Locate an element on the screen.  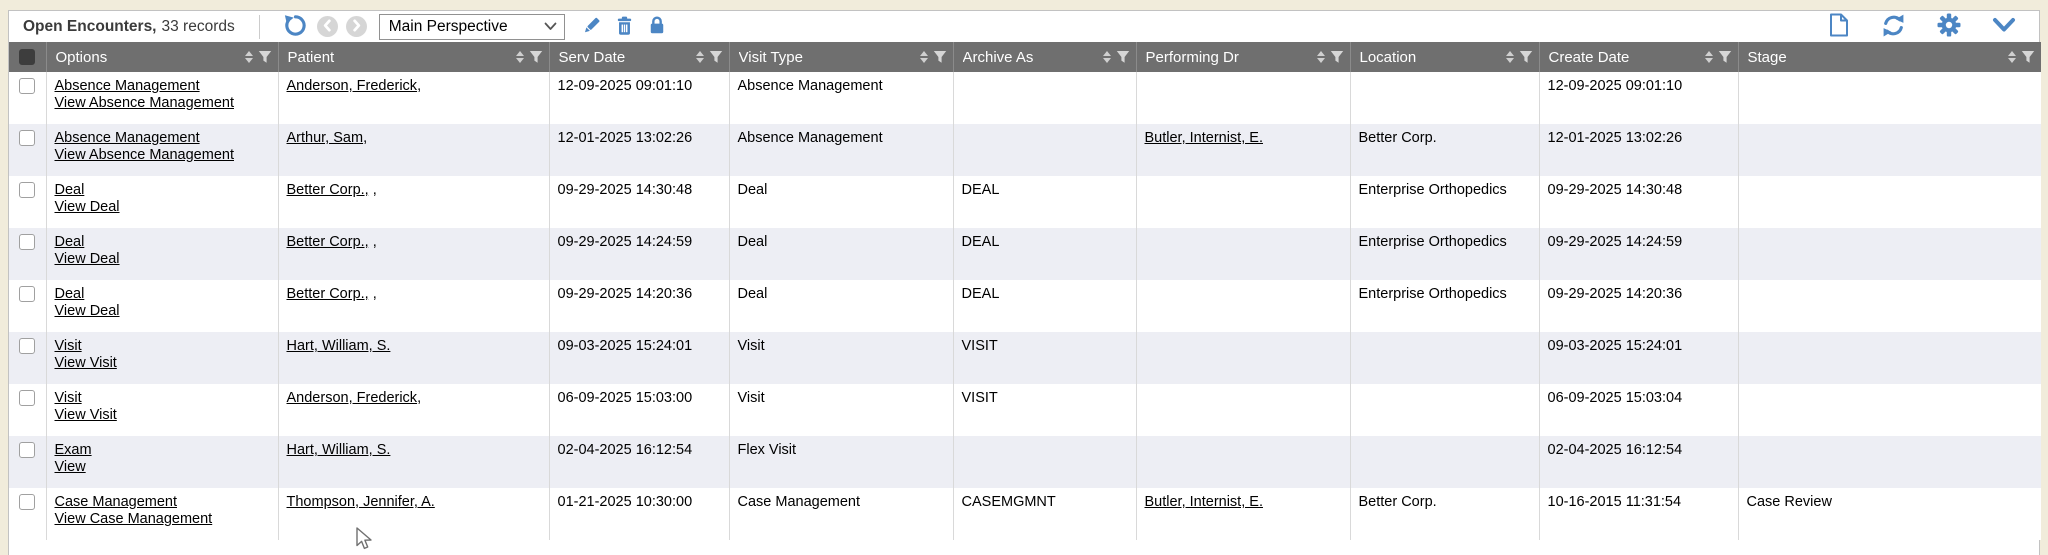
patient-link: Thompson, Jennifer, A. is located at coordinates (360, 502).